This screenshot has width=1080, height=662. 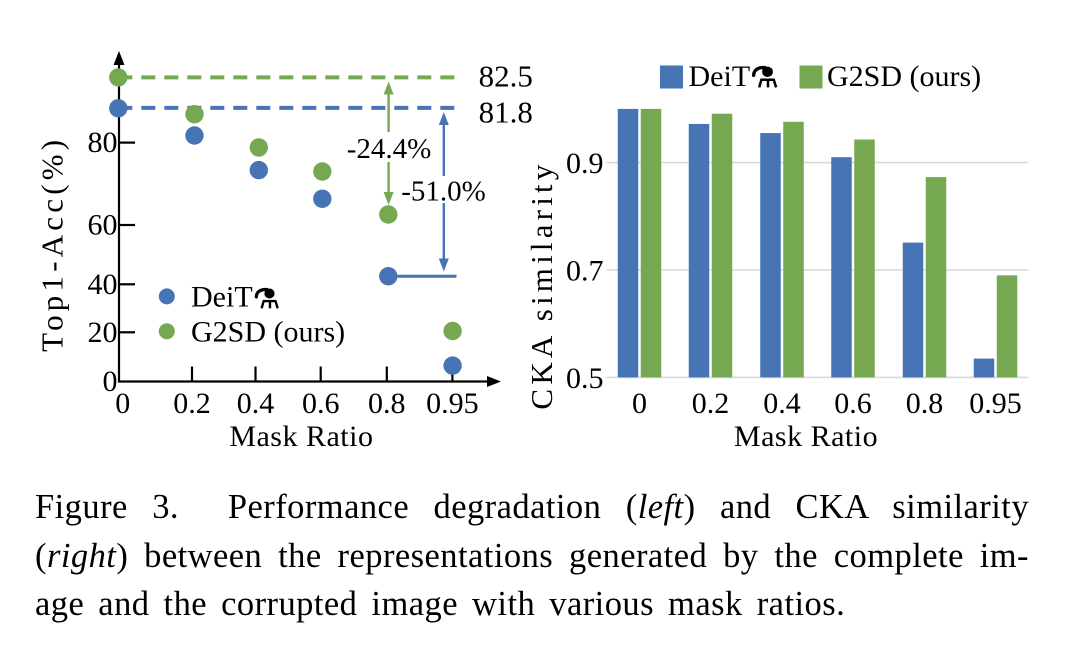 I want to click on x-axis-arrowhead, so click(x=494, y=381).